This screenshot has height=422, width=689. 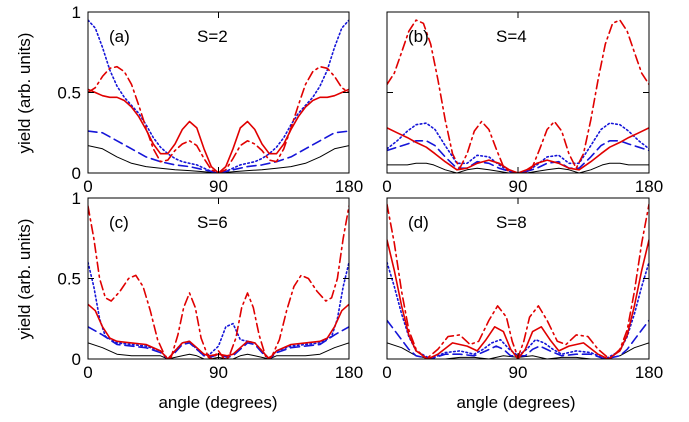 What do you see at coordinates (212, 222) in the screenshot?
I see `panel-title: S=6` at bounding box center [212, 222].